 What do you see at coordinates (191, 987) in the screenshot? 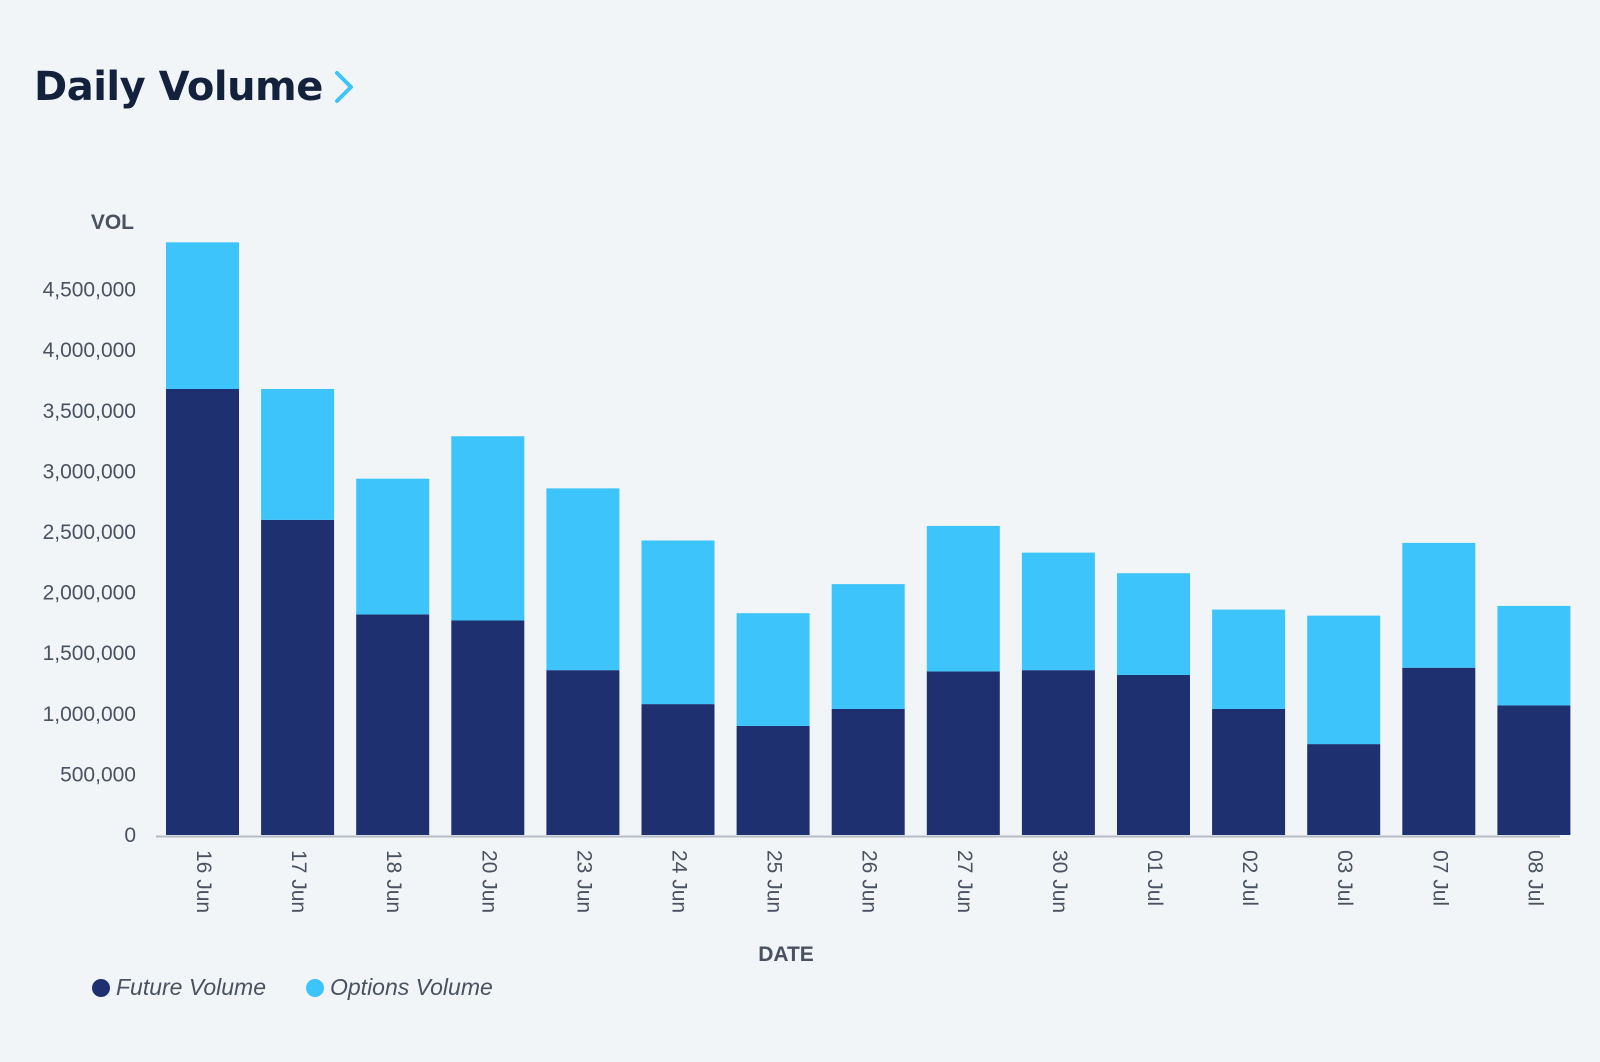
I see `legend-label-future: Future Volume` at bounding box center [191, 987].